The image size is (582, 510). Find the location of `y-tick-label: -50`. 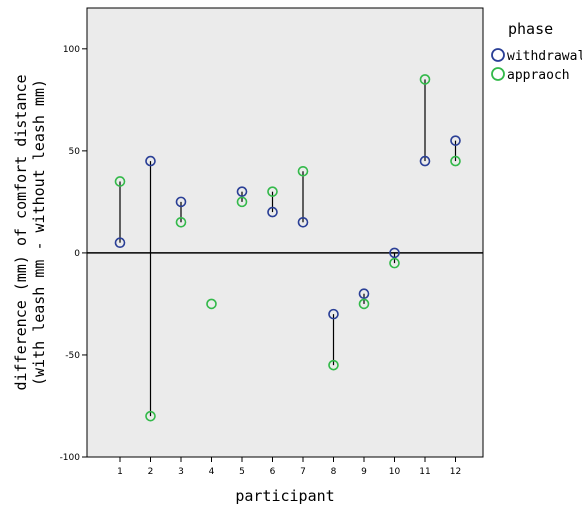

y-tick-label: -50 is located at coordinates (72, 356).